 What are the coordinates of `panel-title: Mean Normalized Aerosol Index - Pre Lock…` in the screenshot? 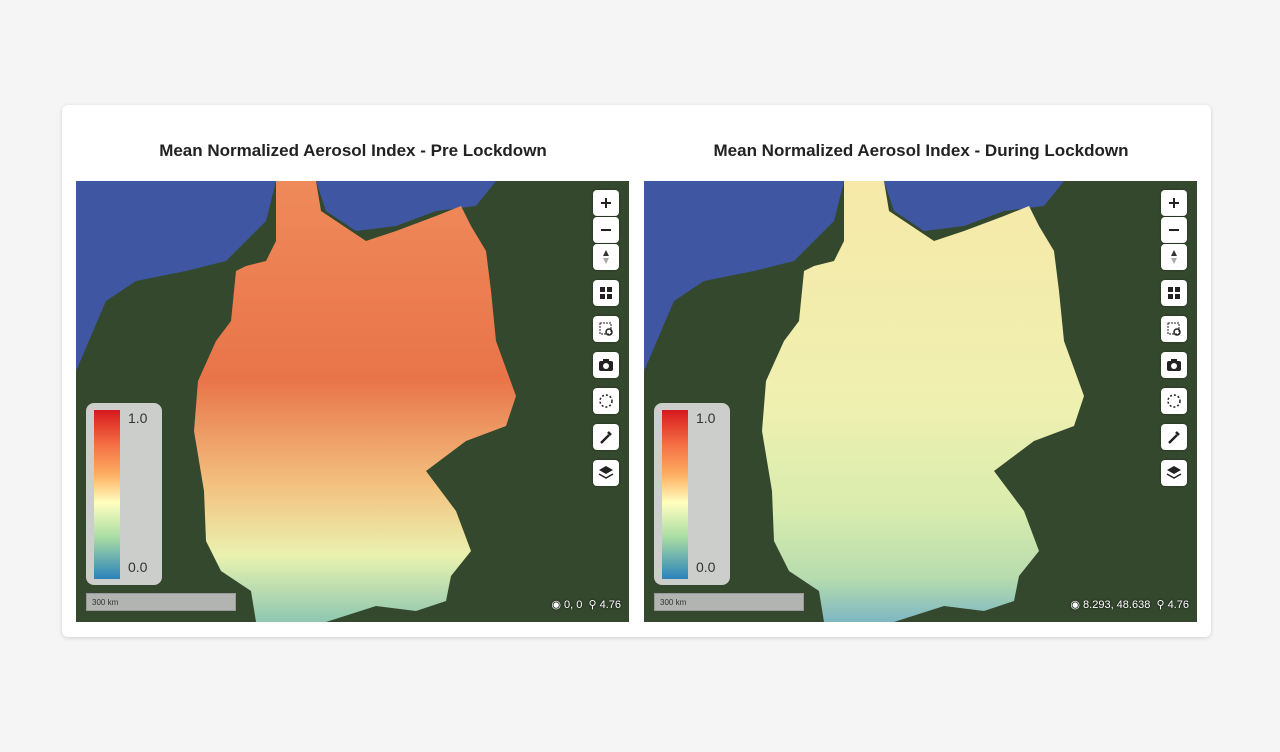 It's located at (353, 150).